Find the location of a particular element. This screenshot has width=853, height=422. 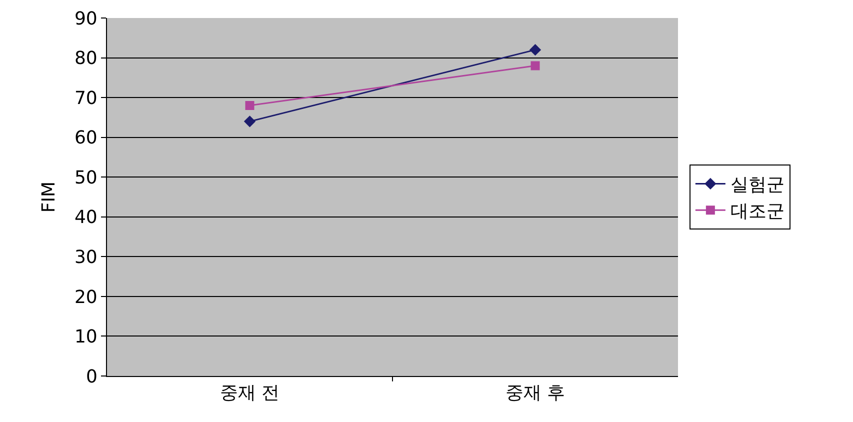

y-tick-label: 80 is located at coordinates (86, 59).